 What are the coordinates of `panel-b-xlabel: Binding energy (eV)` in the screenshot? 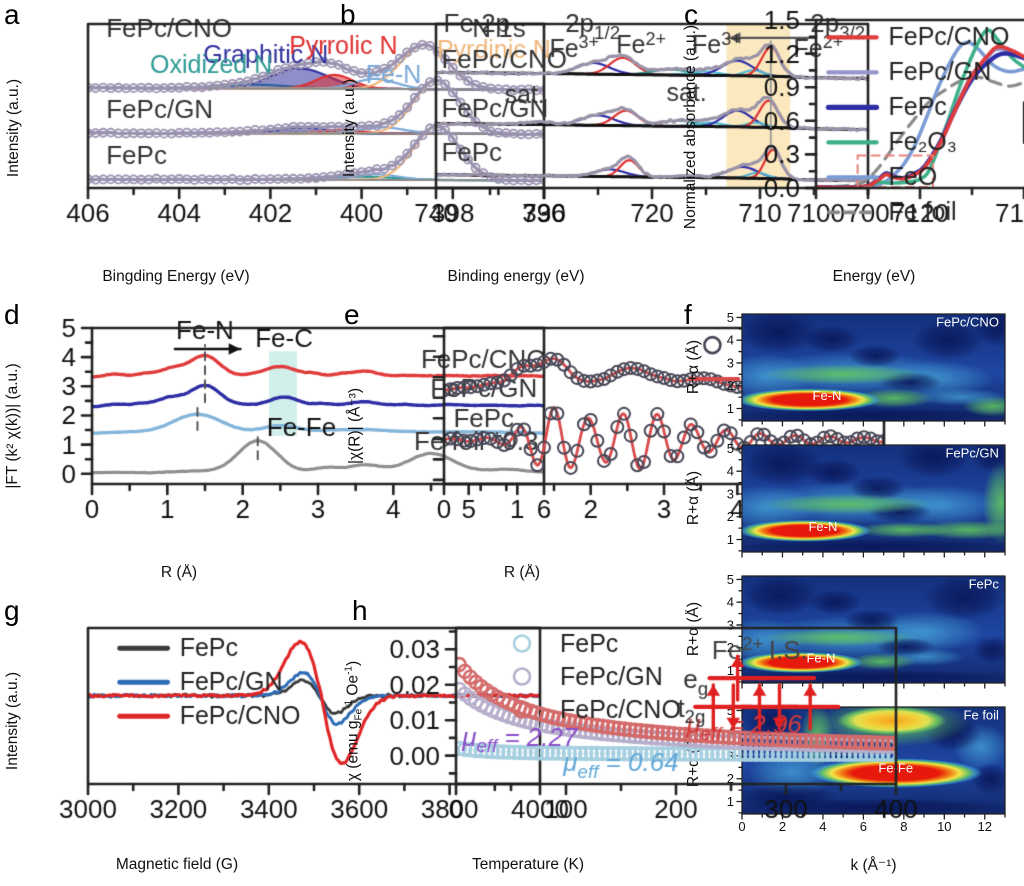 It's located at (516, 276).